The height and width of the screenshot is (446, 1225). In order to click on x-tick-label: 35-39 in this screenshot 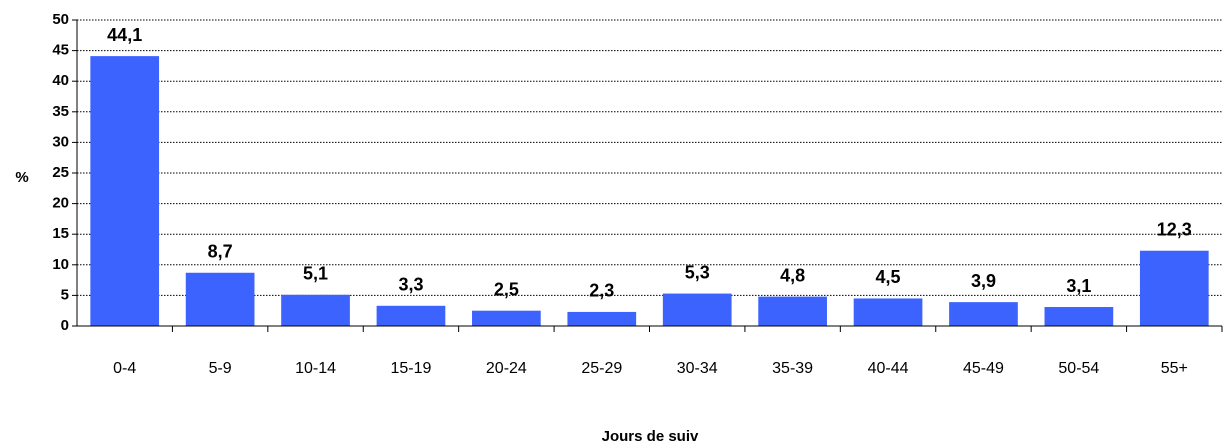, I will do `click(792, 368)`.